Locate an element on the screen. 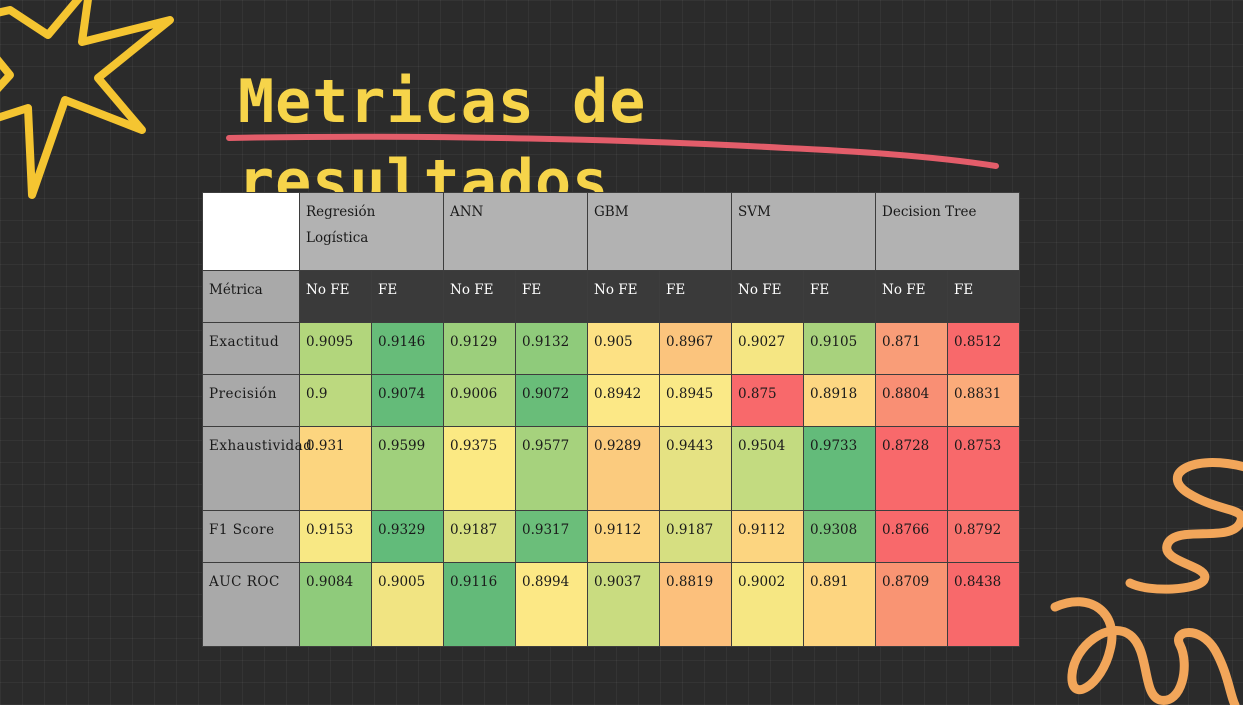  model-header: SVM is located at coordinates (803, 231).